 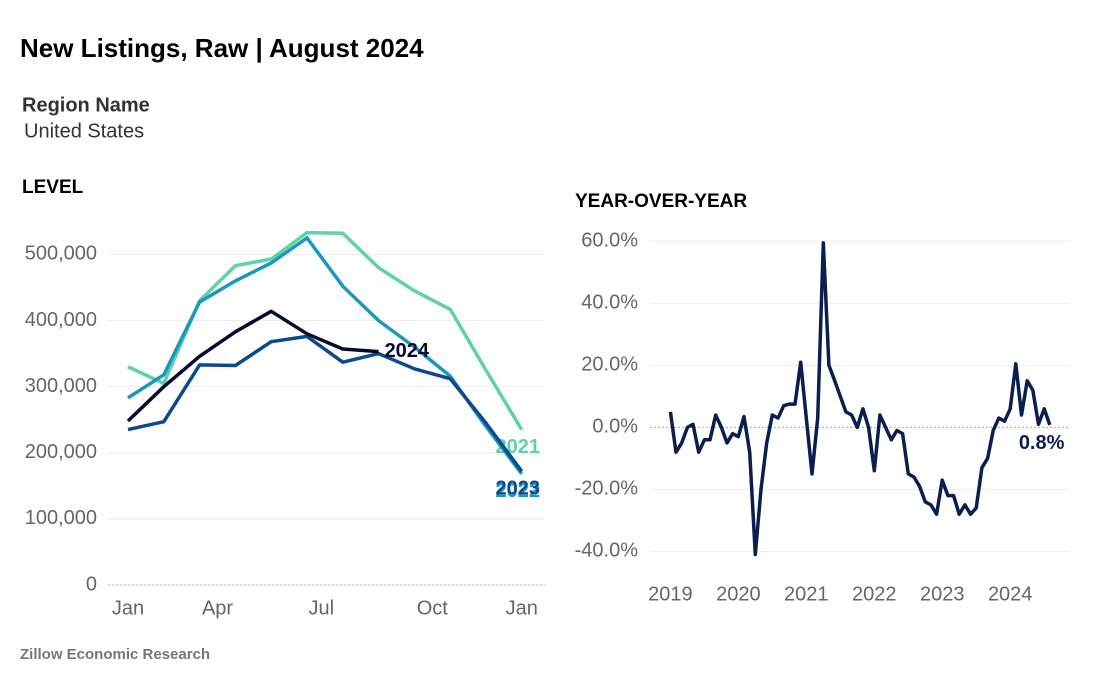 I want to click on series-label: 2022, so click(x=517, y=491).